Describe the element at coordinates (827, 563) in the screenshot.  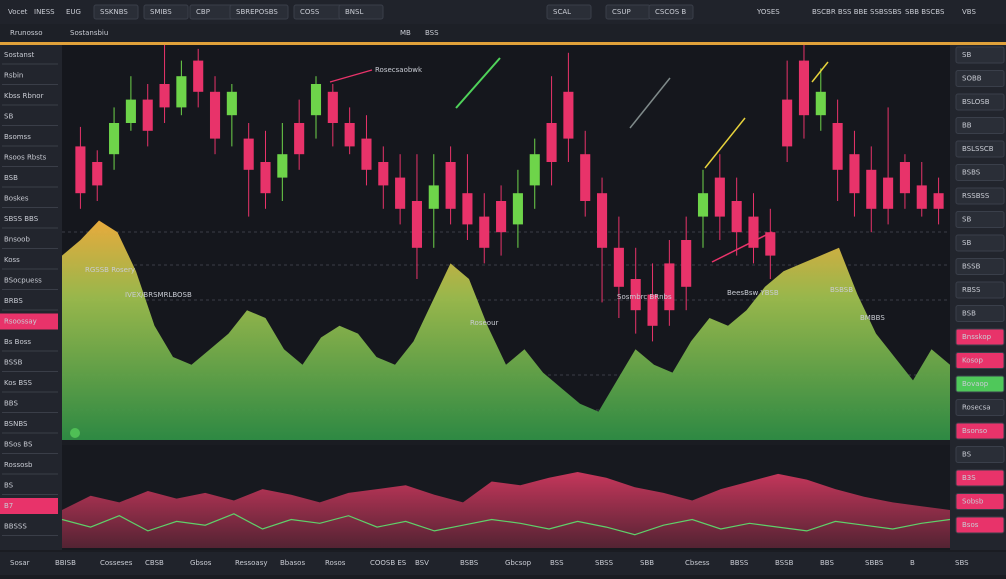
I see `bottom-bar-label: BBS` at that location.